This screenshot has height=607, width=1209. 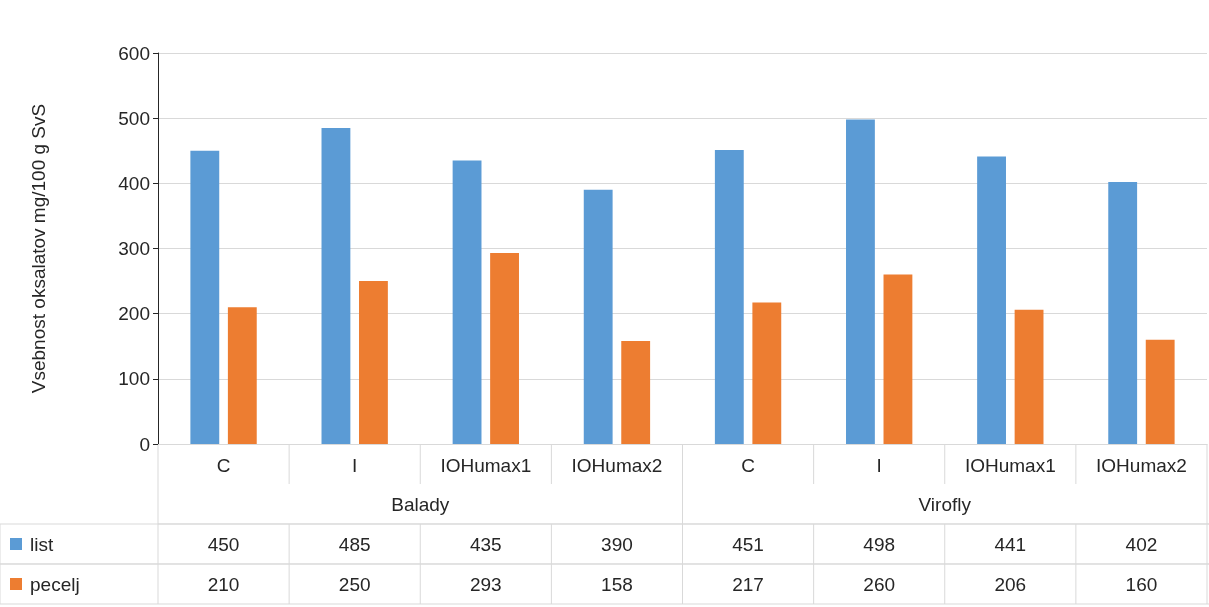 I want to click on y-tick-label: 300, so click(x=134, y=248).